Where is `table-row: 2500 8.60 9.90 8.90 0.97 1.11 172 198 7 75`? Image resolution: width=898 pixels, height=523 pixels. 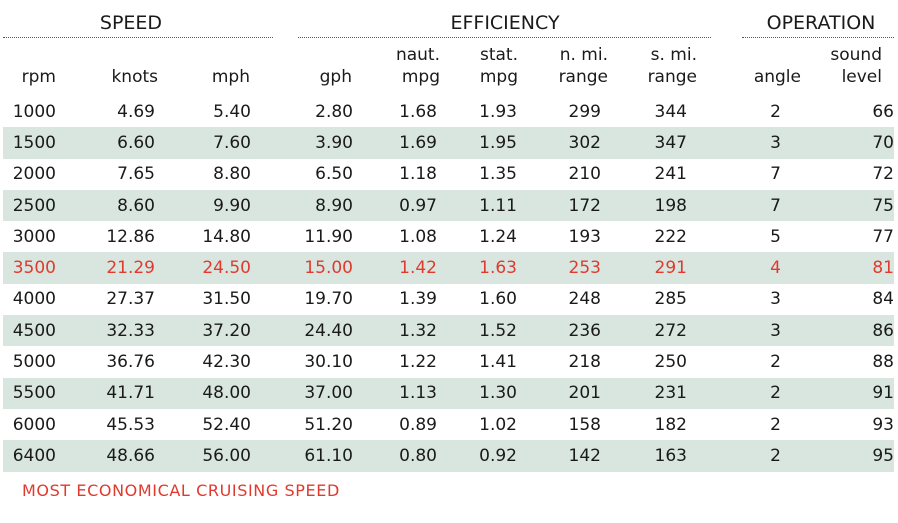 table-row: 2500 8.60 9.90 8.90 0.97 1.11 172 198 7 75 is located at coordinates (448, 205).